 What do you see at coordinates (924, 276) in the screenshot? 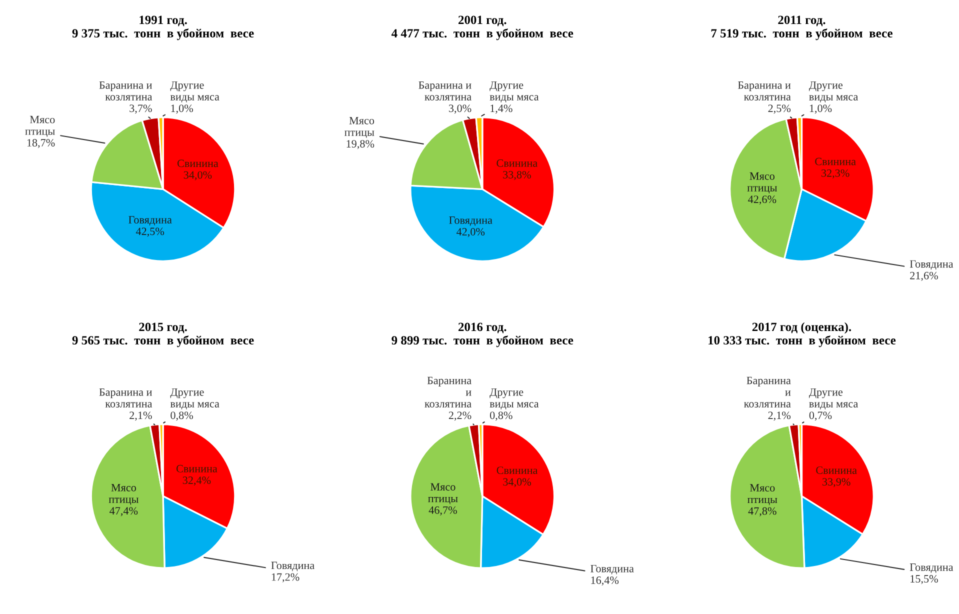
I see `data-label: 21,6%` at bounding box center [924, 276].